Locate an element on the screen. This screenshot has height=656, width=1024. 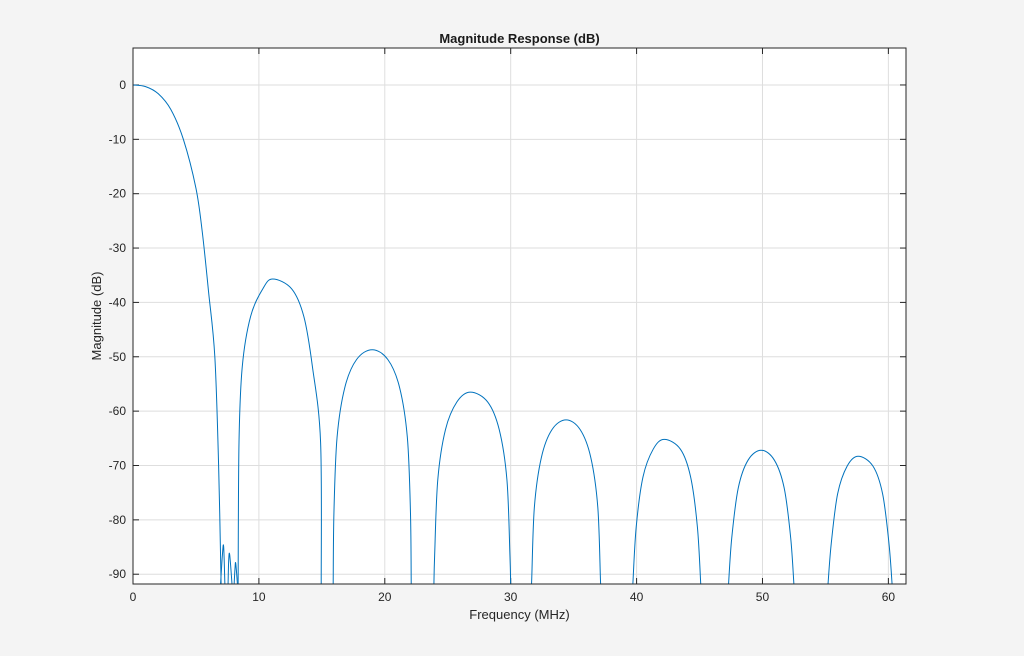
x-tick-label: 50 is located at coordinates (763, 597).